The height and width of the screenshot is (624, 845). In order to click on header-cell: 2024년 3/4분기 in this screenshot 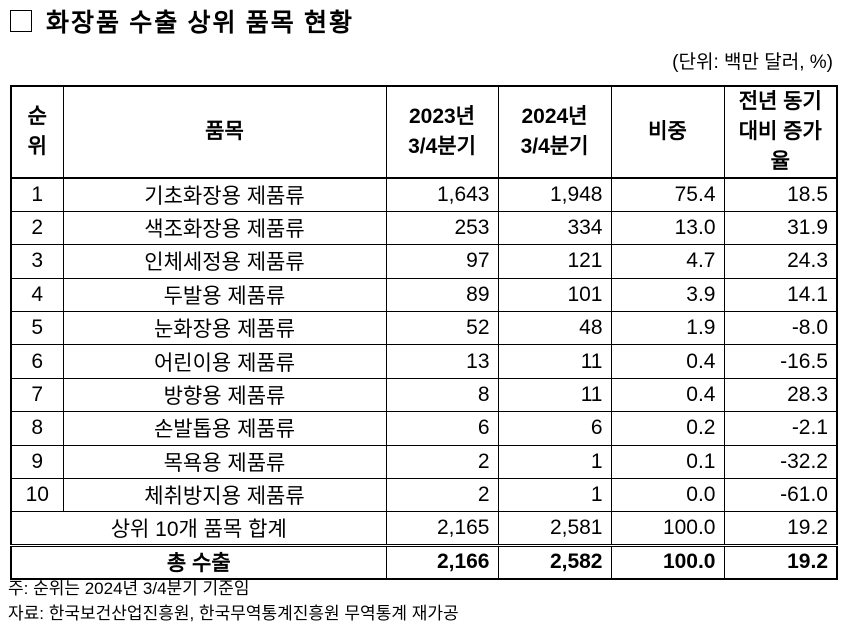, I will do `click(554, 132)`.